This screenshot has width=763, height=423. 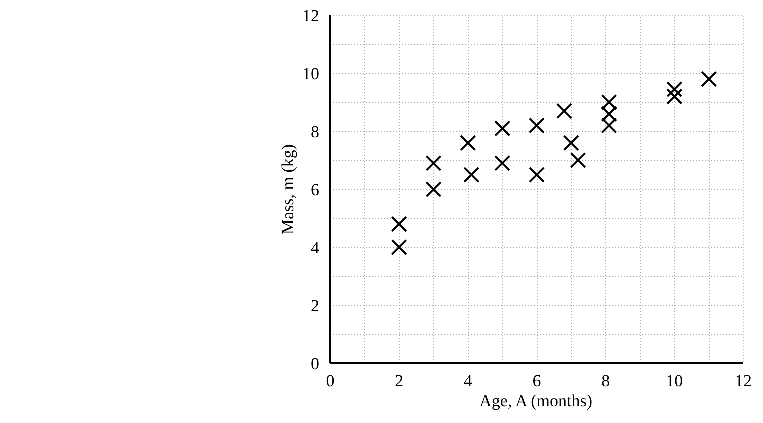 I want to click on y-tick-label: 8, so click(x=315, y=132).